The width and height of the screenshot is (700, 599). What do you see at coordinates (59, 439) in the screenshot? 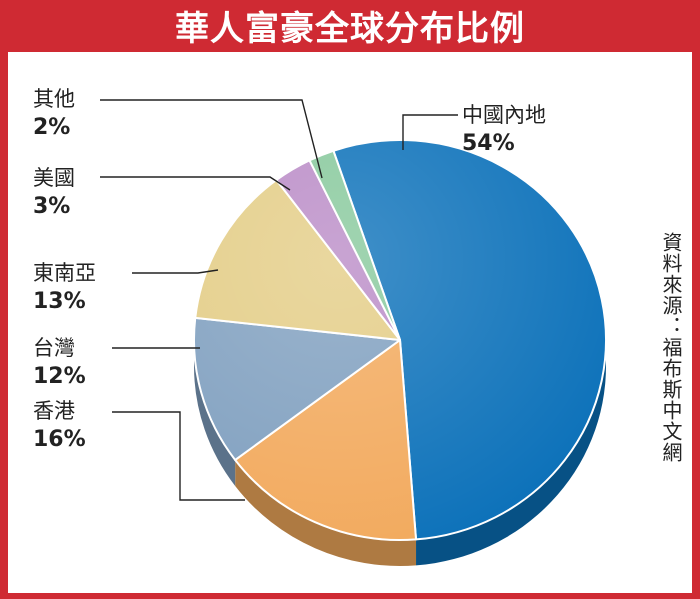
I see `slice-1-value-label: 16%` at bounding box center [59, 439].